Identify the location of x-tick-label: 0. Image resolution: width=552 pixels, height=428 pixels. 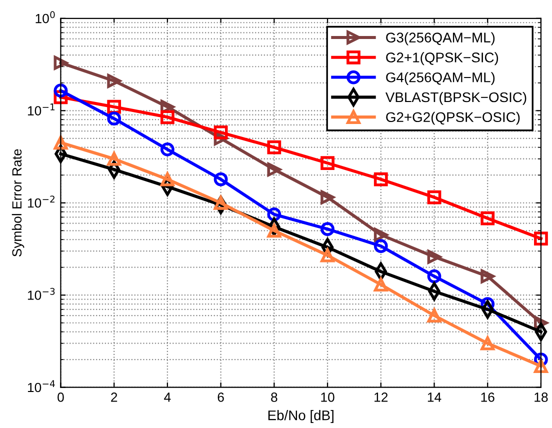
(61, 397).